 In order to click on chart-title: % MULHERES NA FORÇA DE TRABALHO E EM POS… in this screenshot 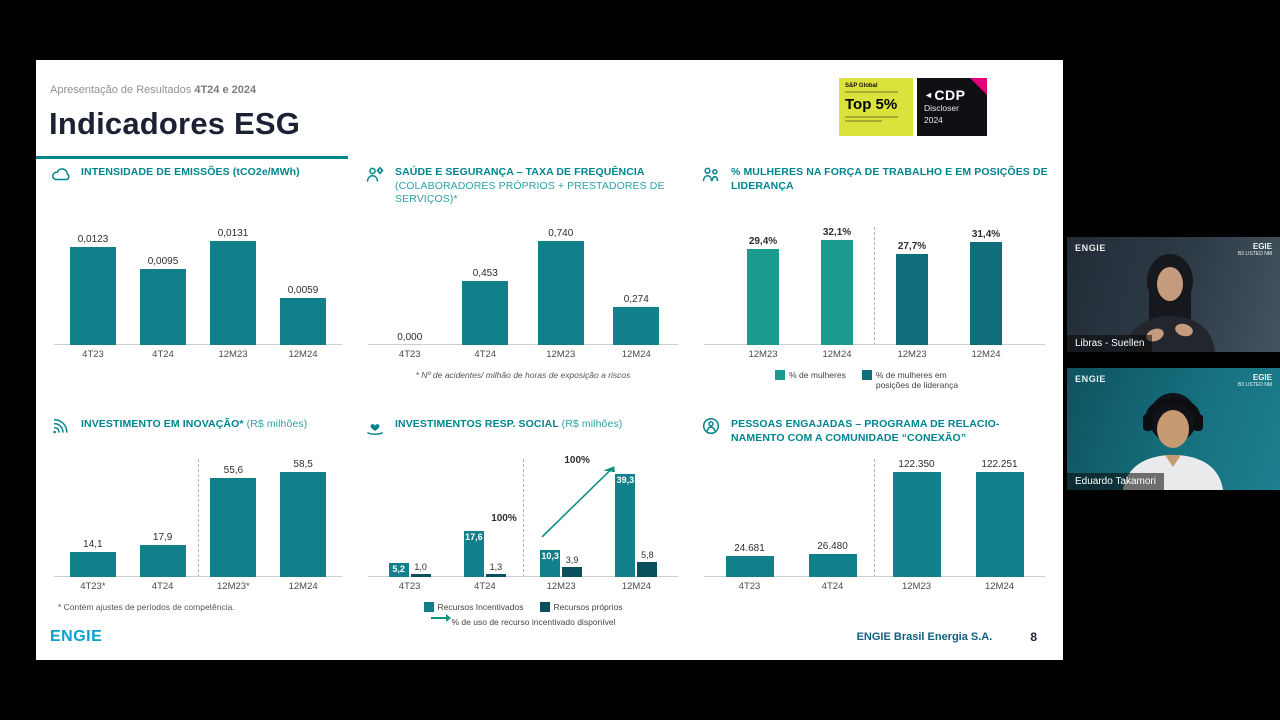, I will do `click(890, 178)`.